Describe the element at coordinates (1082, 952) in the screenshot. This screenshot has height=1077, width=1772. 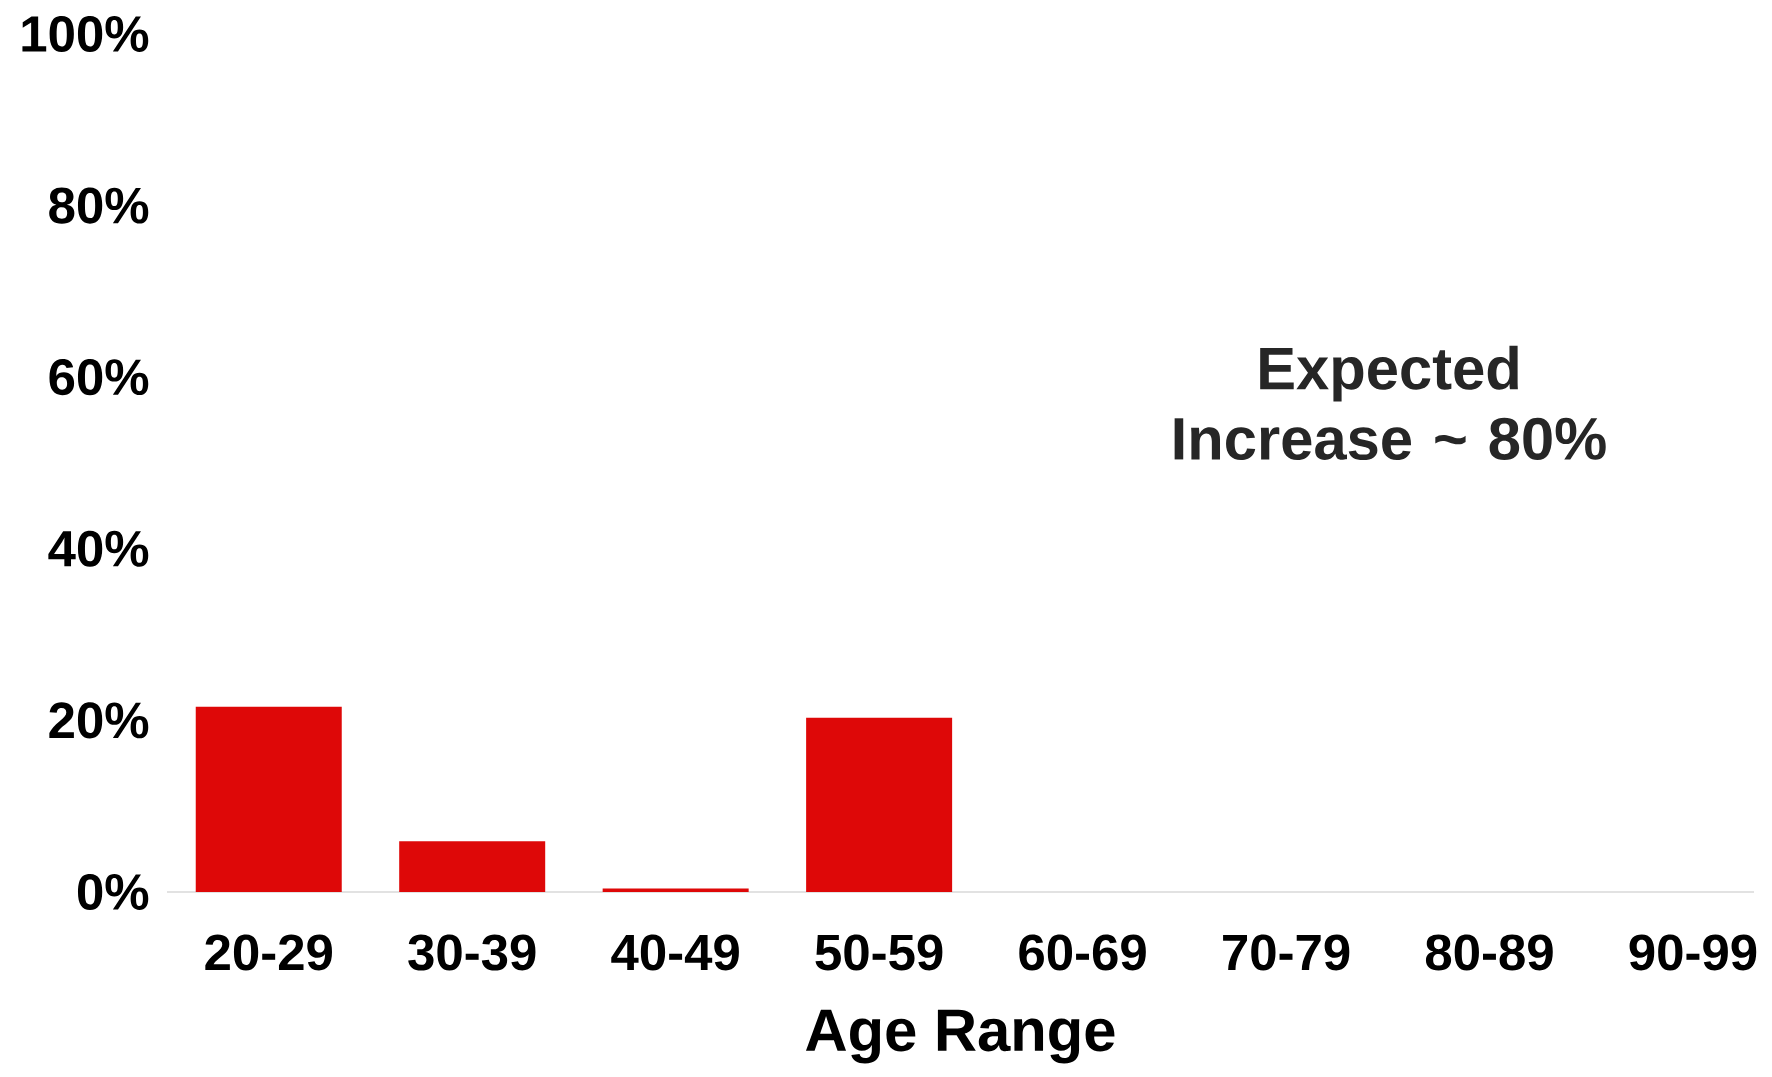
I see `x-tick-label: 60-69` at that location.